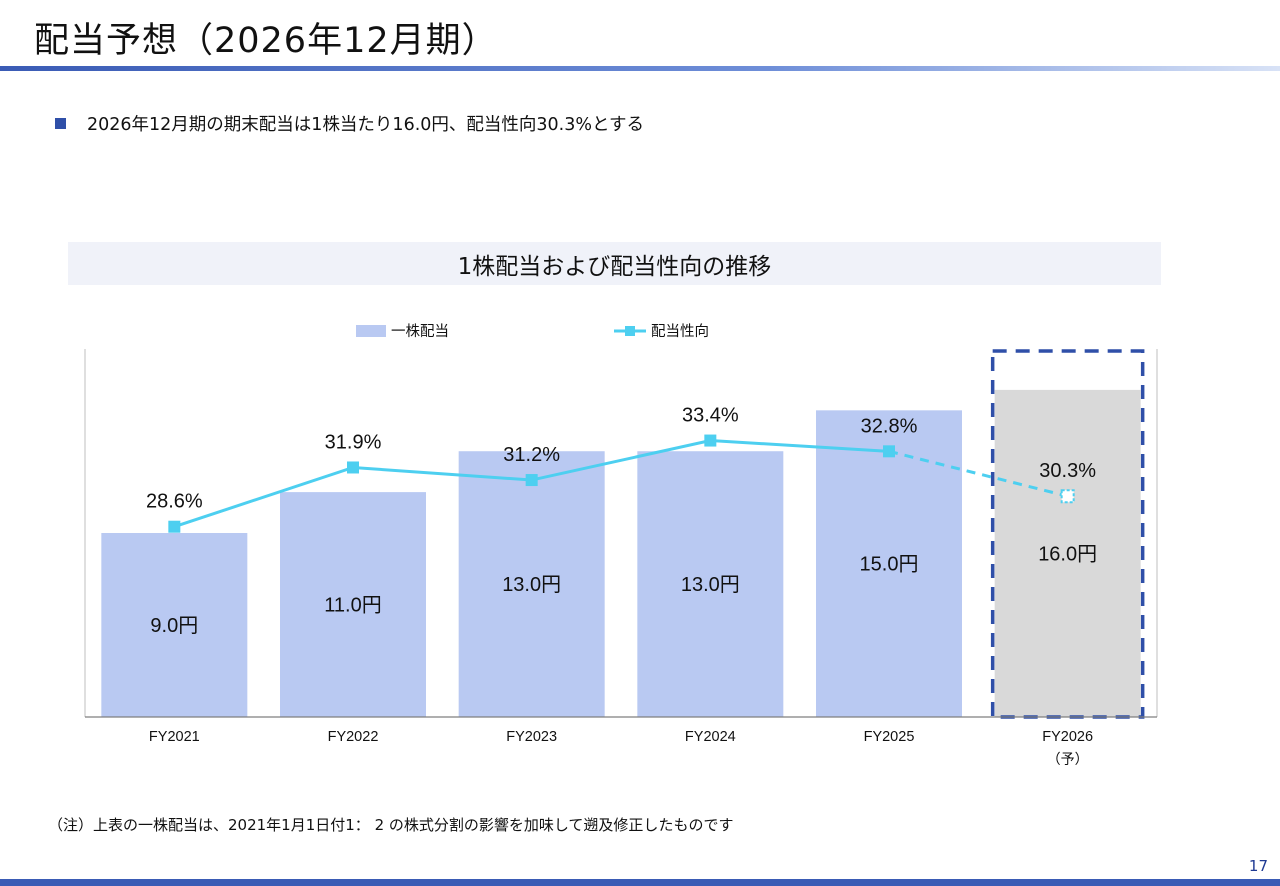 The width and height of the screenshot is (1280, 886). I want to click on page-number: 17, so click(1258, 866).